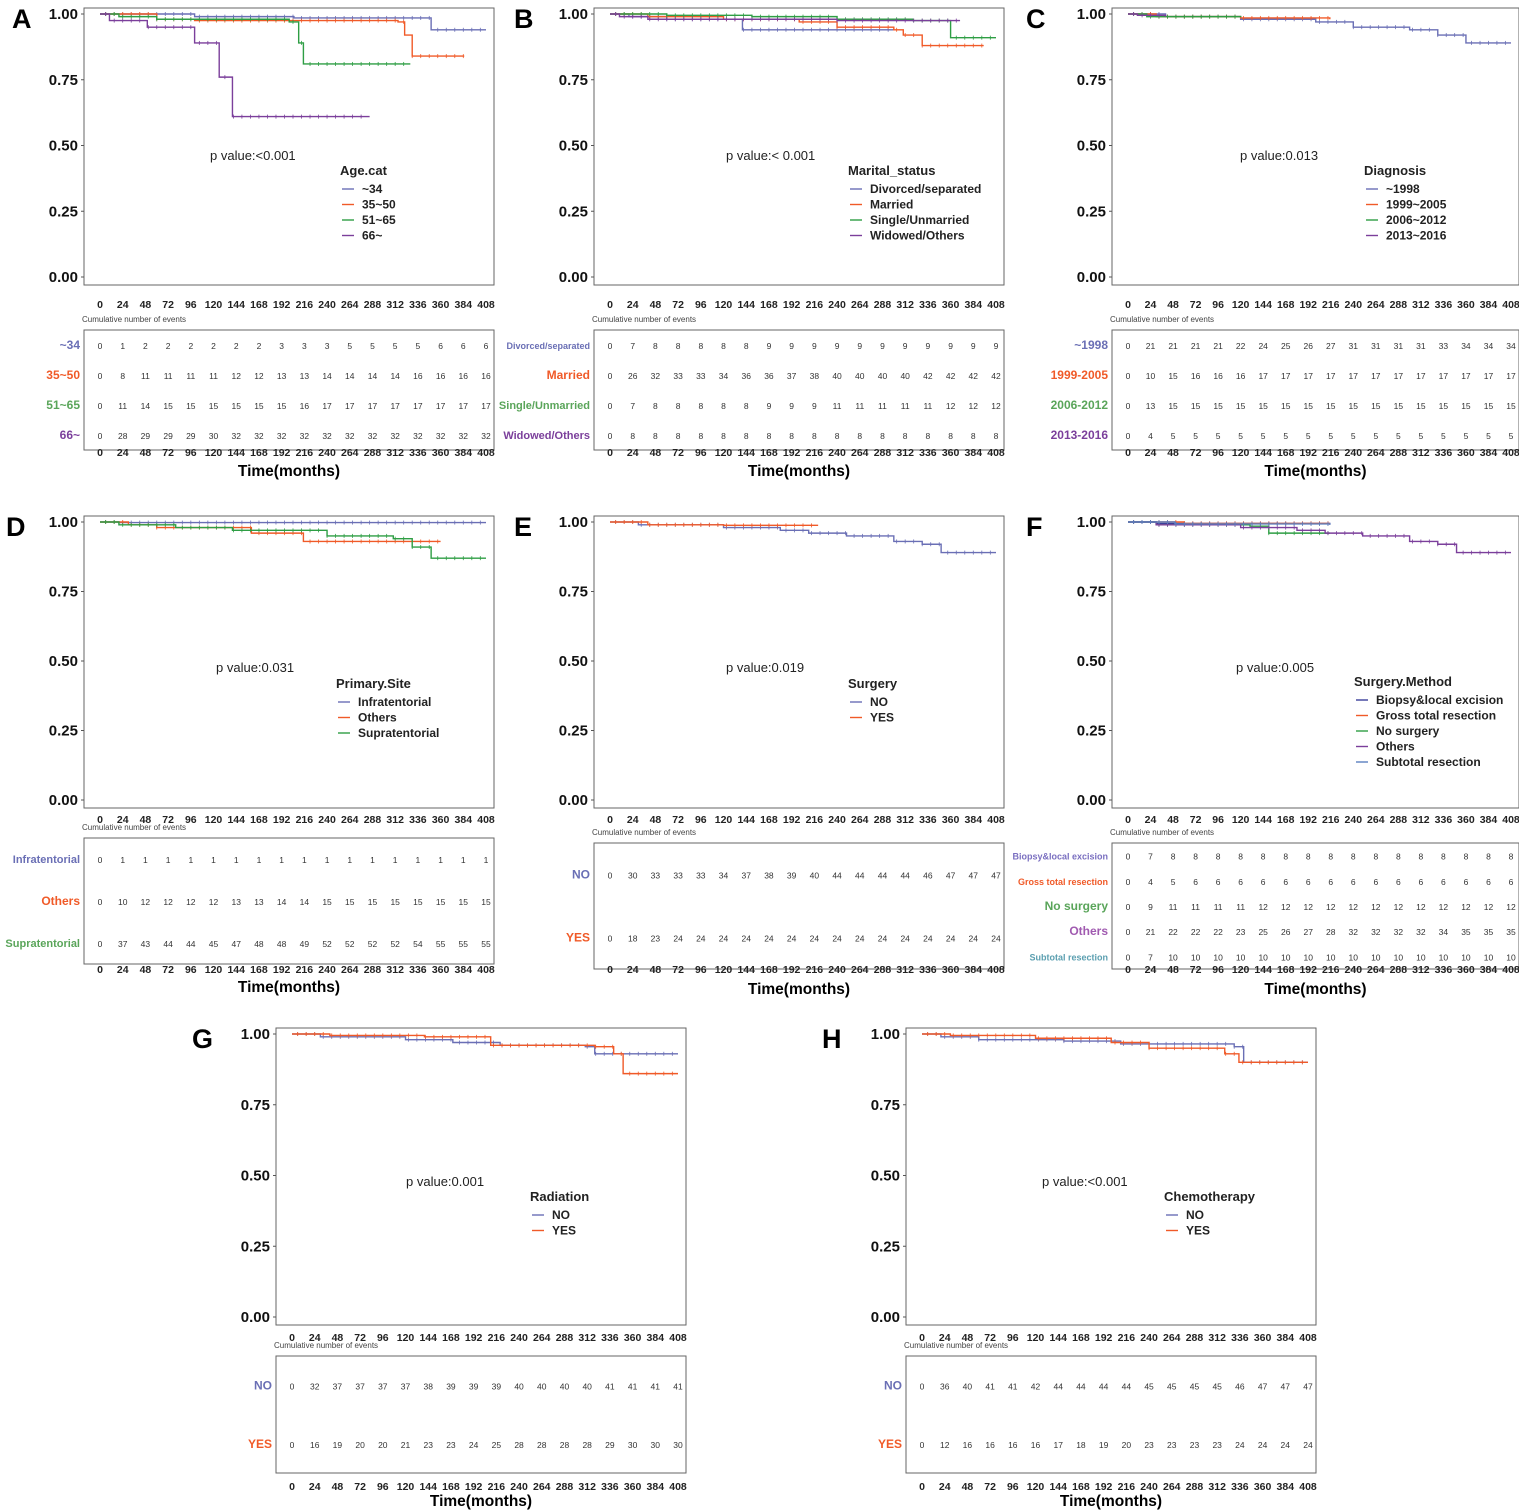 Image resolution: width=1519 pixels, height=1511 pixels. What do you see at coordinates (519, 1338) in the screenshot?
I see `x-tick-label: 240` at bounding box center [519, 1338].